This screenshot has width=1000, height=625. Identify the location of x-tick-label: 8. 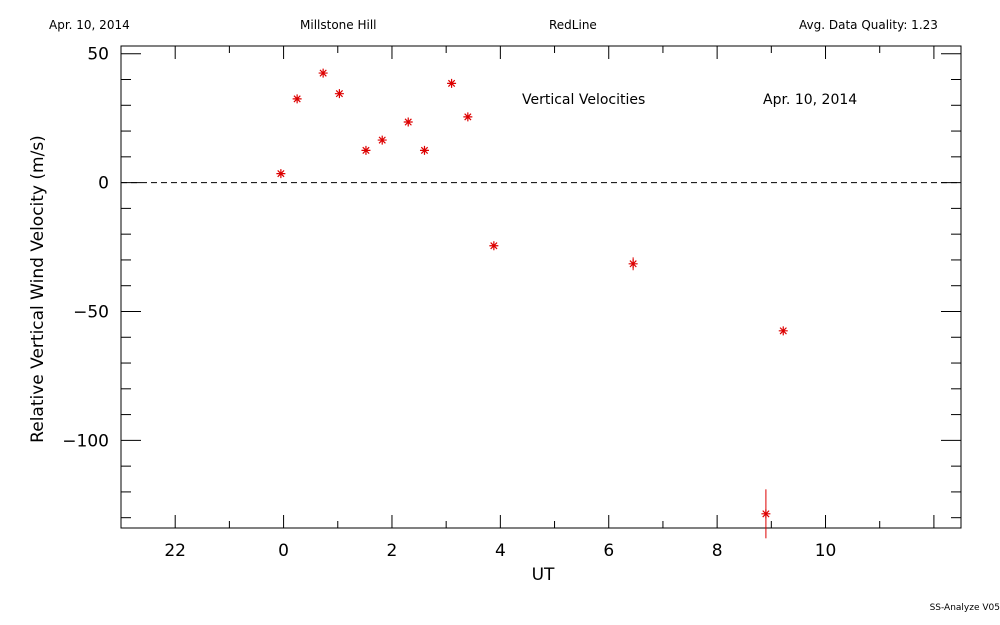
(717, 551).